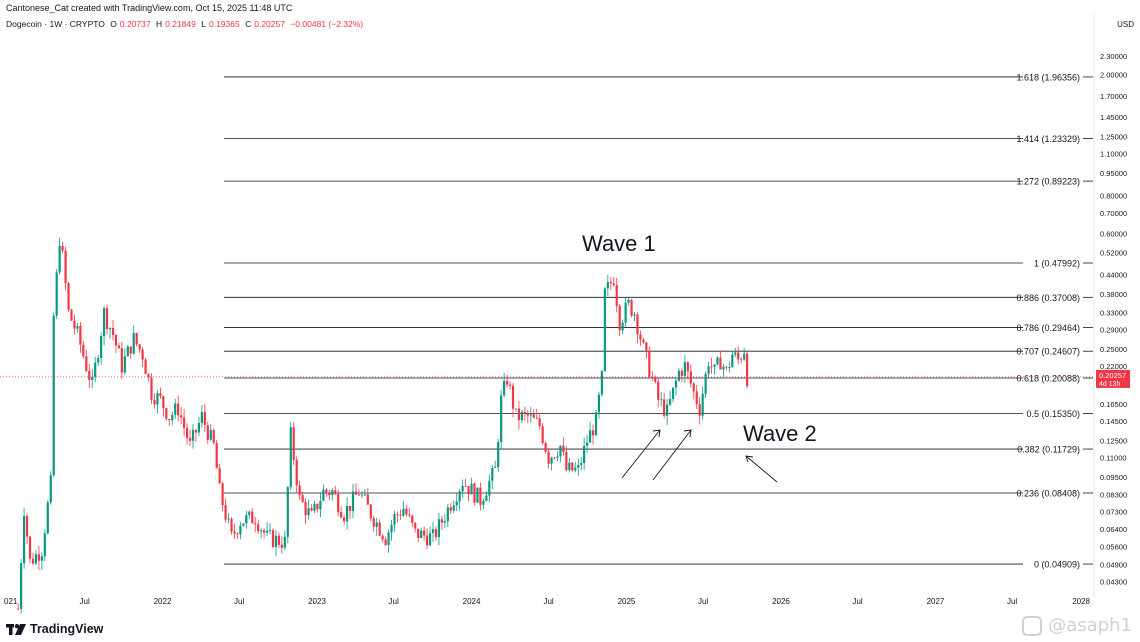  Describe the element at coordinates (1048, 182) in the screenshot. I see `fib-label: 1.272 (0.89223)` at that location.